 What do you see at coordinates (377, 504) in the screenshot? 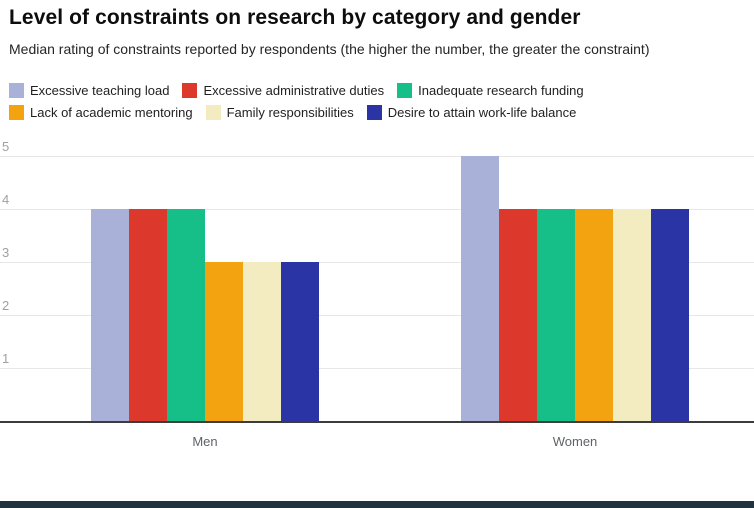
I see `footer-accent-bar` at bounding box center [377, 504].